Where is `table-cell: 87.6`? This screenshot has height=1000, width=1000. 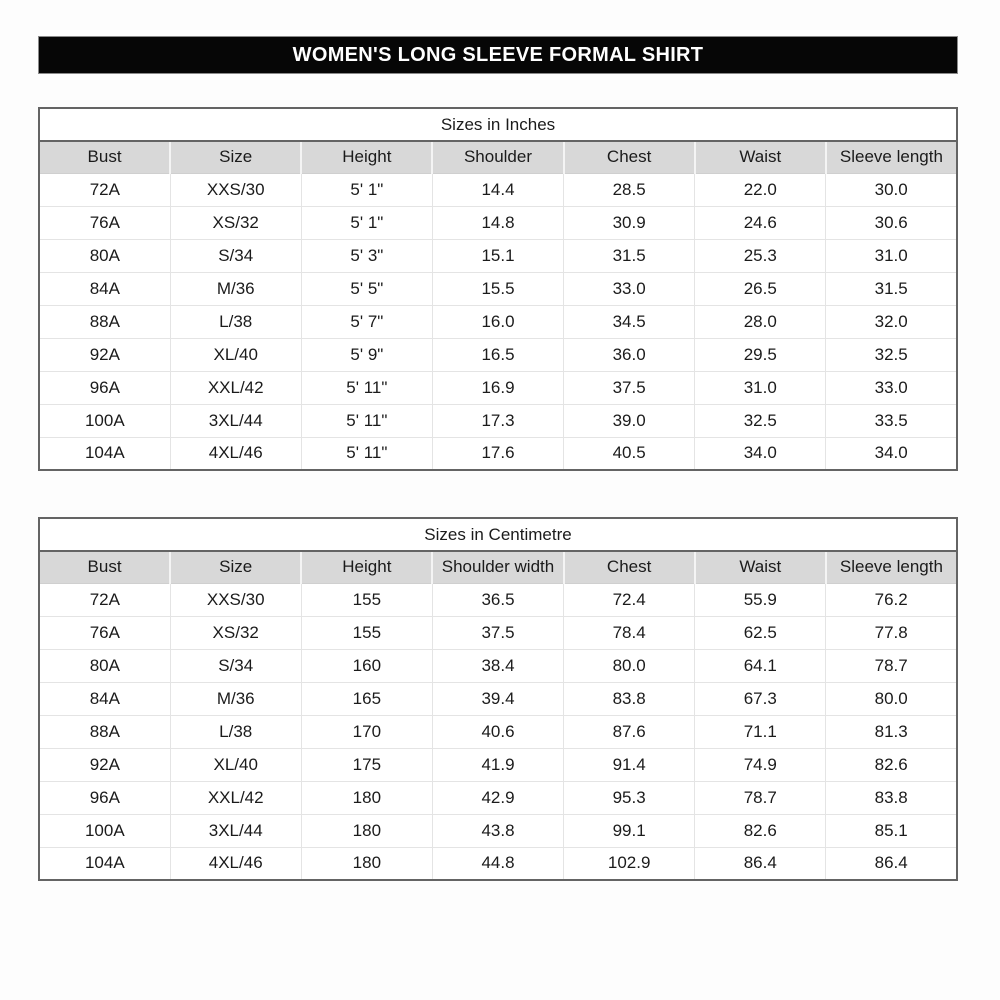
table-cell: 87.6 is located at coordinates (629, 731).